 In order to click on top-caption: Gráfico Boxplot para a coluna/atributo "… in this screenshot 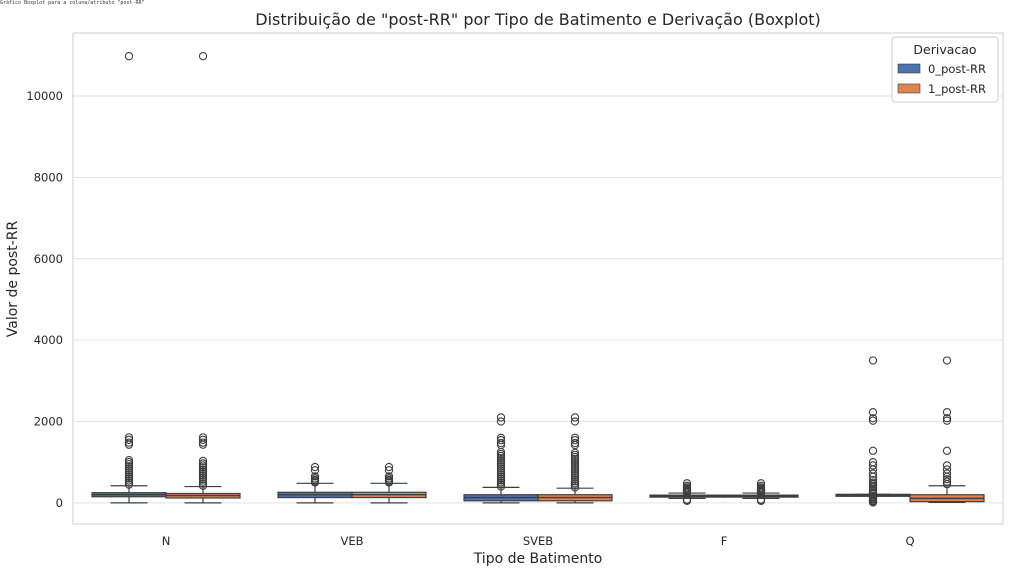, I will do `click(72, 3)`.